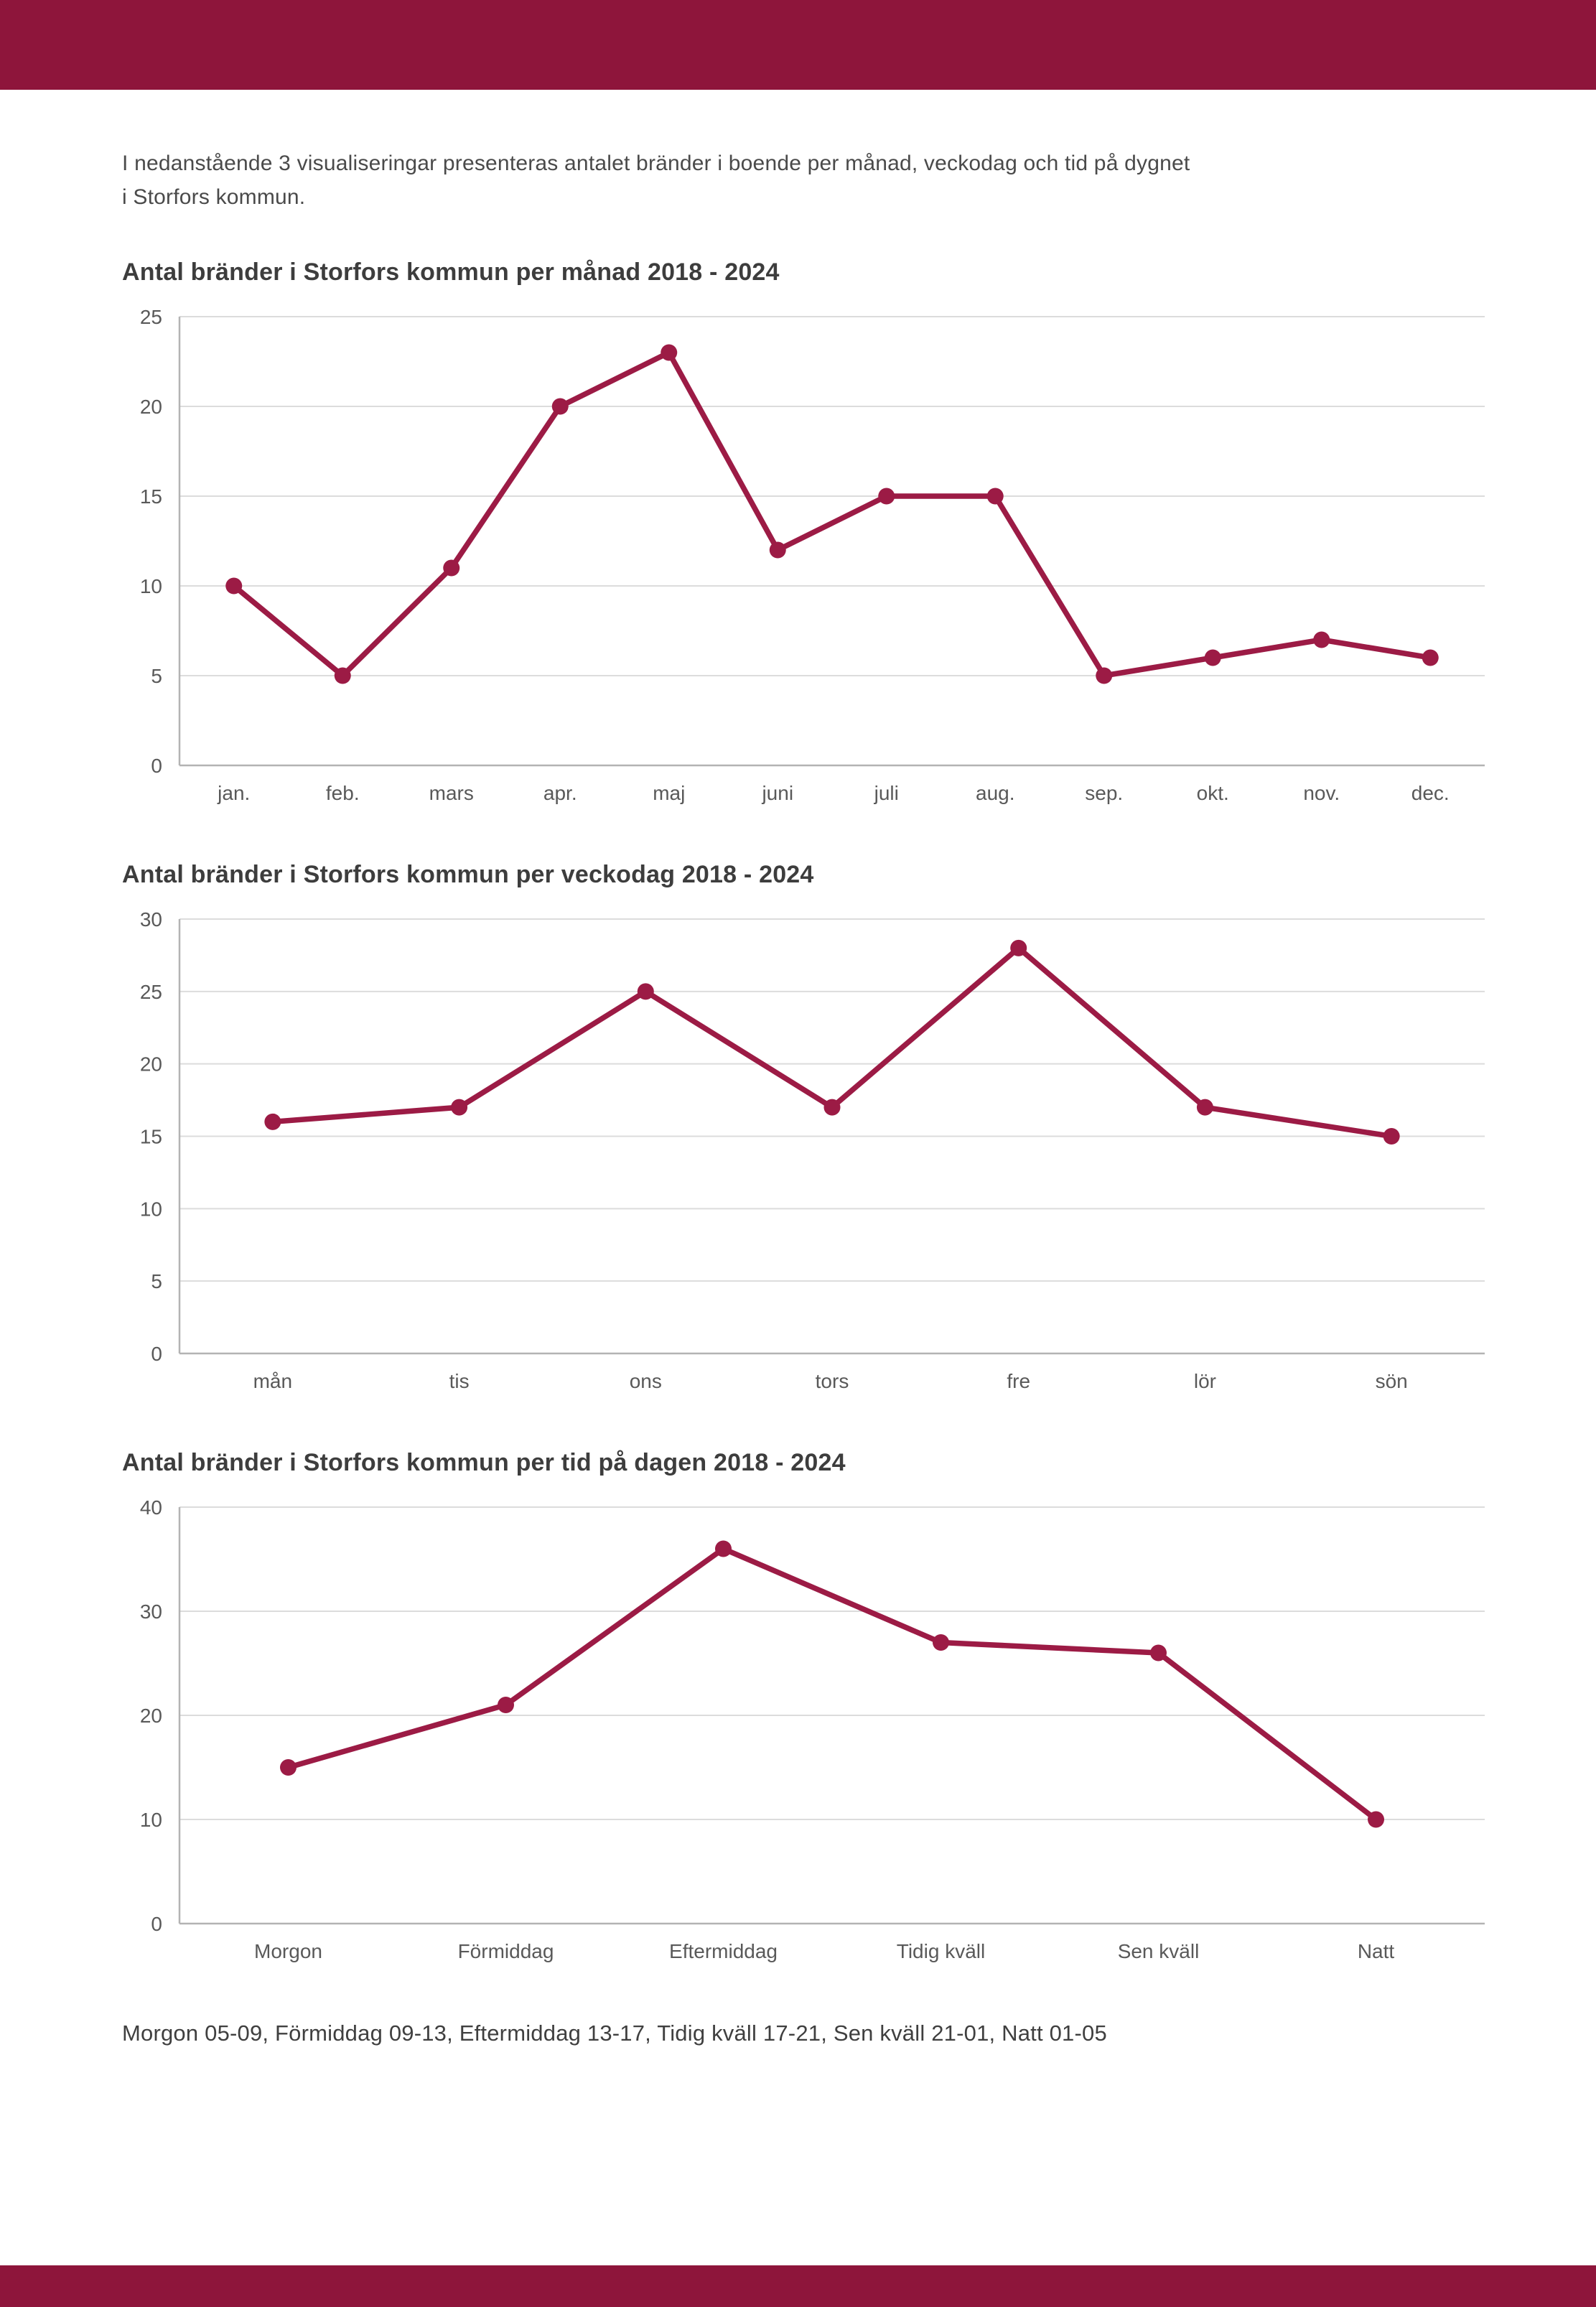 The height and width of the screenshot is (2307, 1596). I want to click on data-point-feb., so click(342, 675).